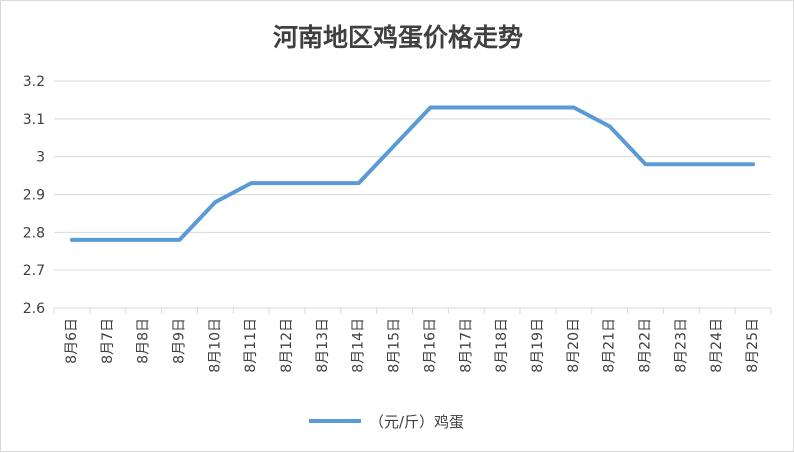 This screenshot has width=794, height=453. What do you see at coordinates (40, 158) in the screenshot?
I see `y-tick-label: 3` at bounding box center [40, 158].